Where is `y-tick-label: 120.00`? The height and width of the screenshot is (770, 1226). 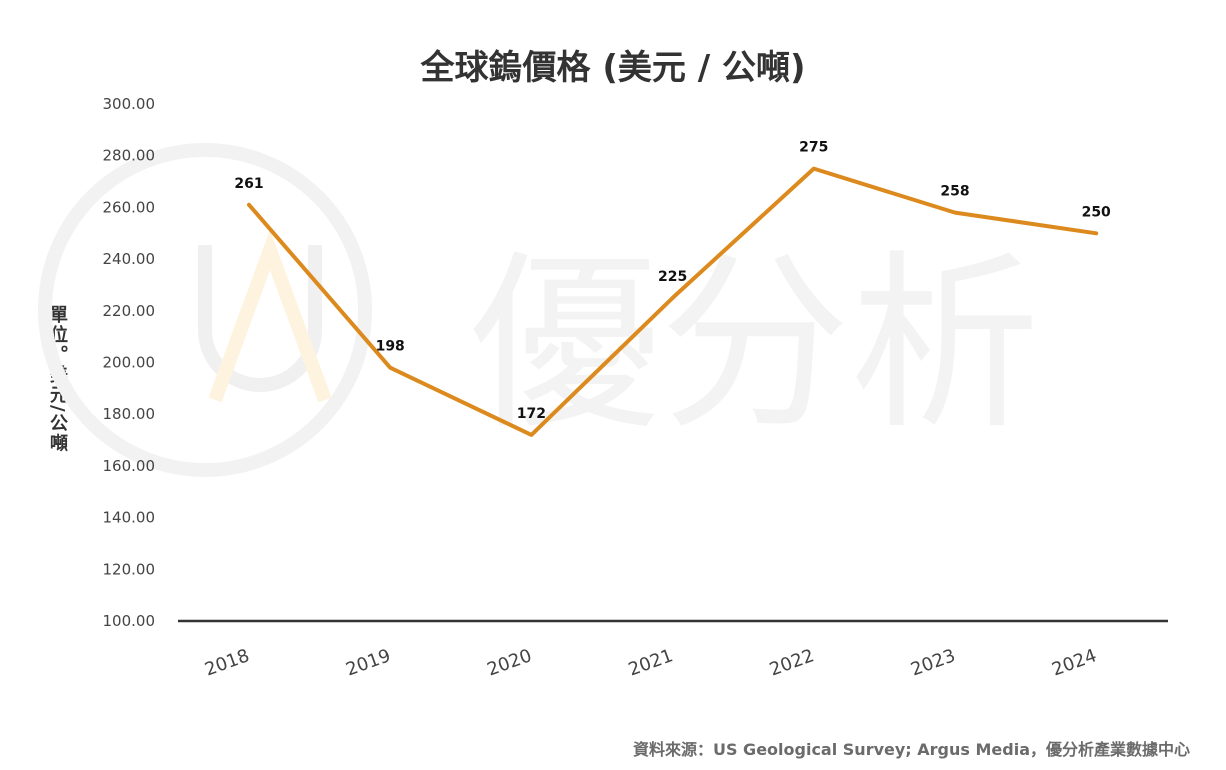
y-tick-label: 120.00 is located at coordinates (129, 569).